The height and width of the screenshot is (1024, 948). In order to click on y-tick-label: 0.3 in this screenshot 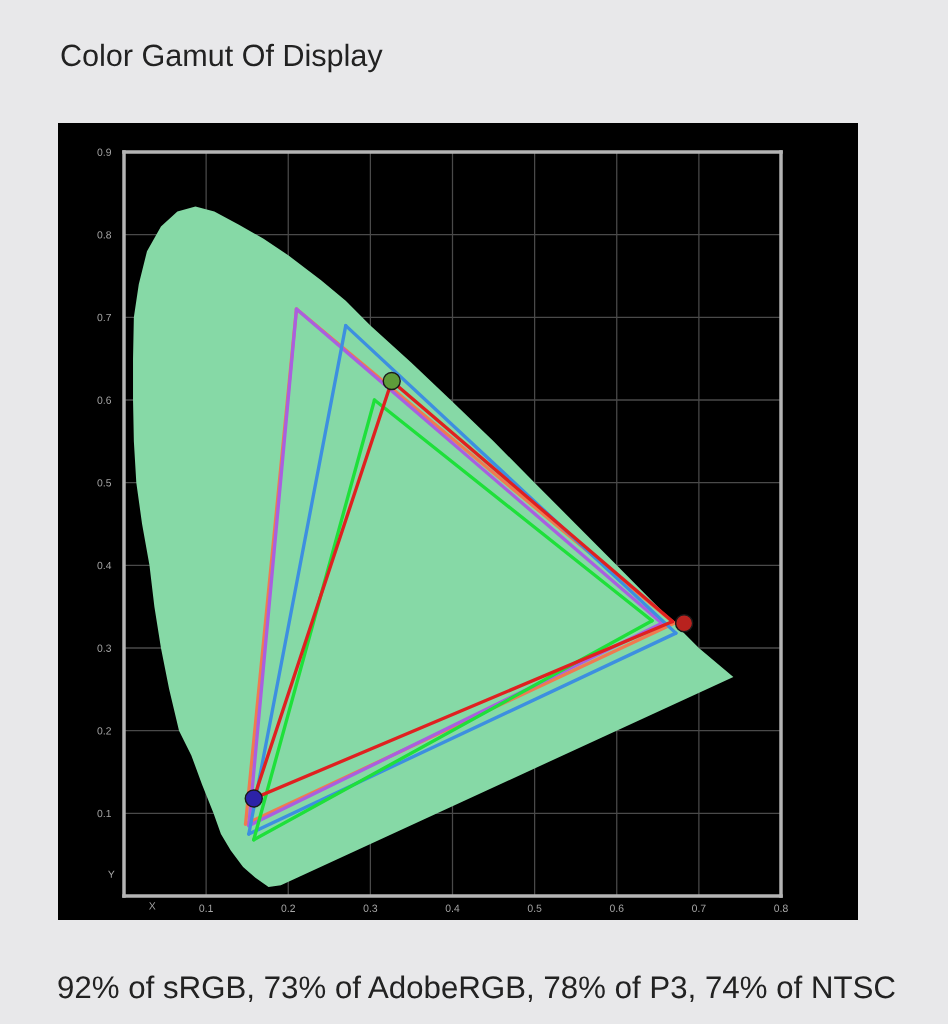, I will do `click(104, 648)`.